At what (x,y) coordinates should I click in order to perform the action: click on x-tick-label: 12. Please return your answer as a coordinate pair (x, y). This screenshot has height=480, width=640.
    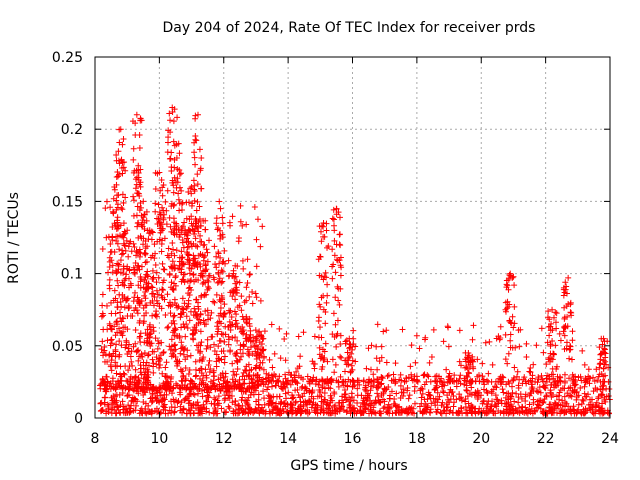
    Looking at the image, I should click on (224, 439).